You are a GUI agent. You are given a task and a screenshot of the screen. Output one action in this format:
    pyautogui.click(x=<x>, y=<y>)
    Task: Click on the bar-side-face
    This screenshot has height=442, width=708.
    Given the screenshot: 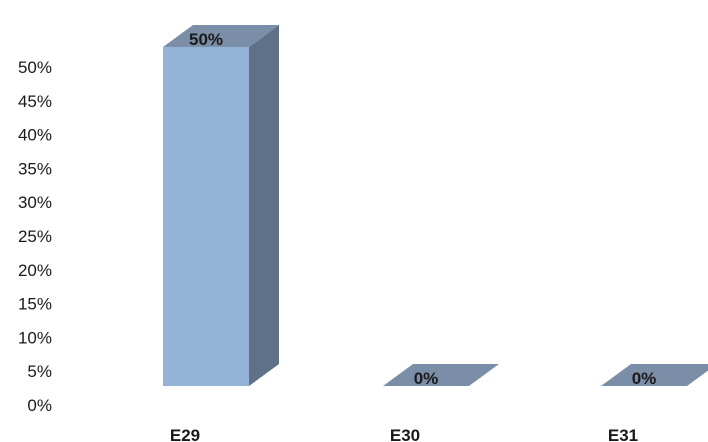 What is the action you would take?
    pyautogui.click(x=264, y=205)
    